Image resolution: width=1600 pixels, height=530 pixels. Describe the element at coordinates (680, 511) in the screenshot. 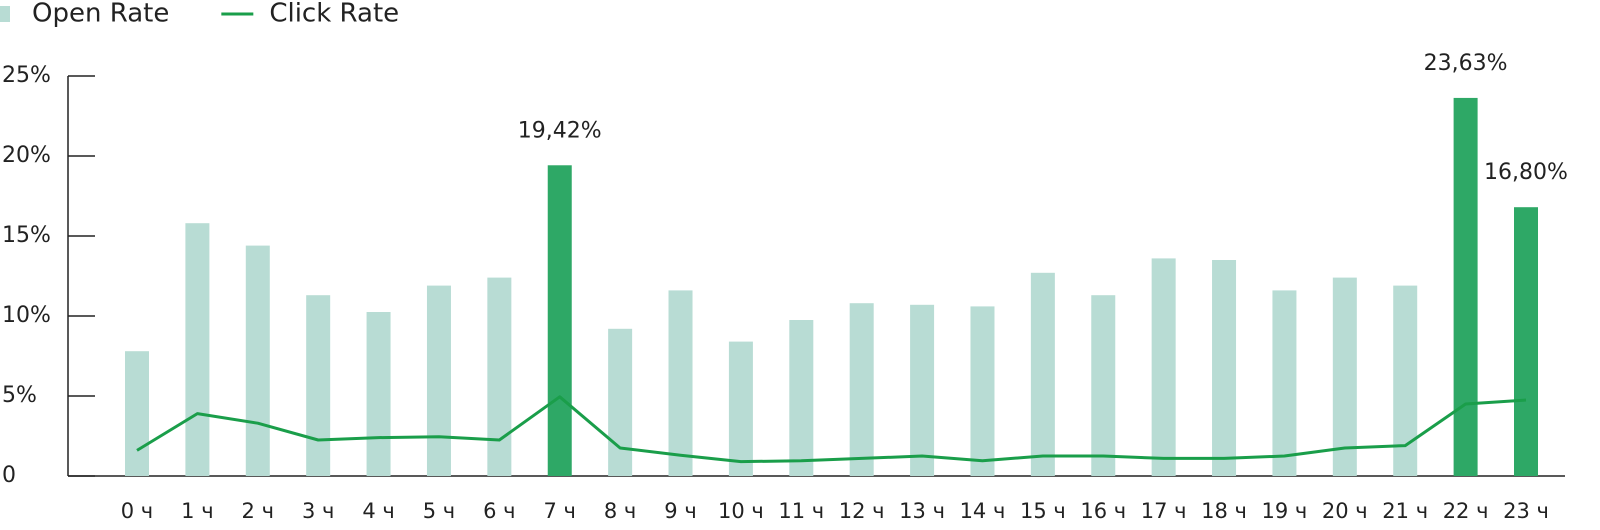

I see `x-tick-label: 9 ч` at that location.